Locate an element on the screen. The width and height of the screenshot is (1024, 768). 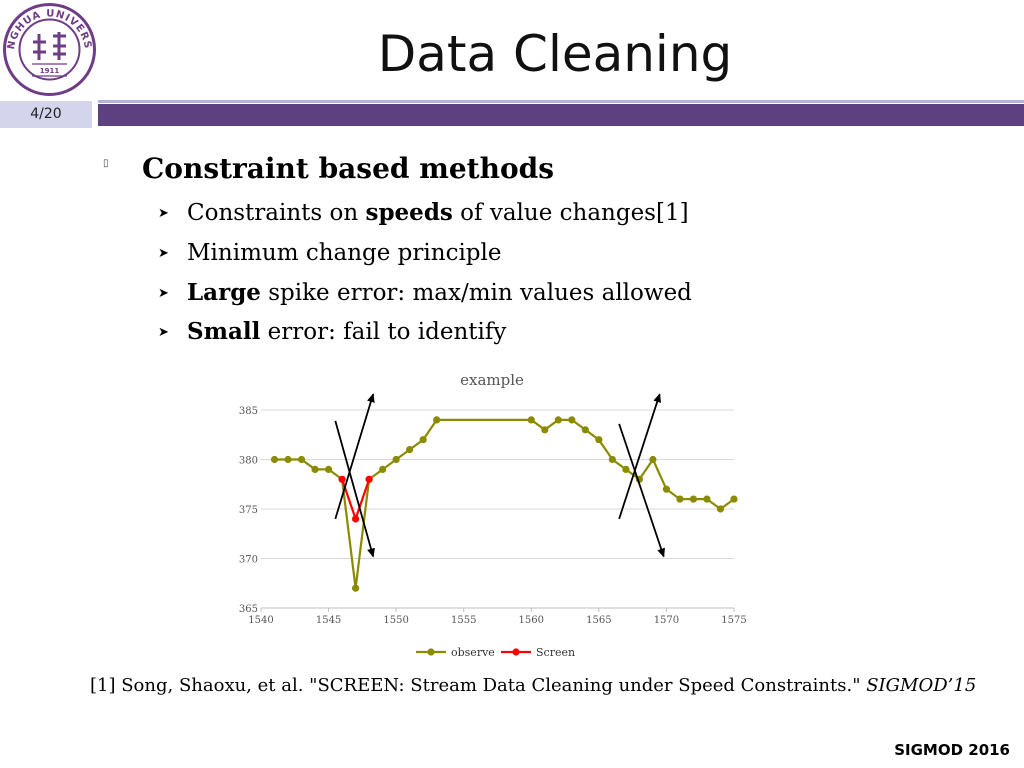
series-line-observe is located at coordinates (504, 503).